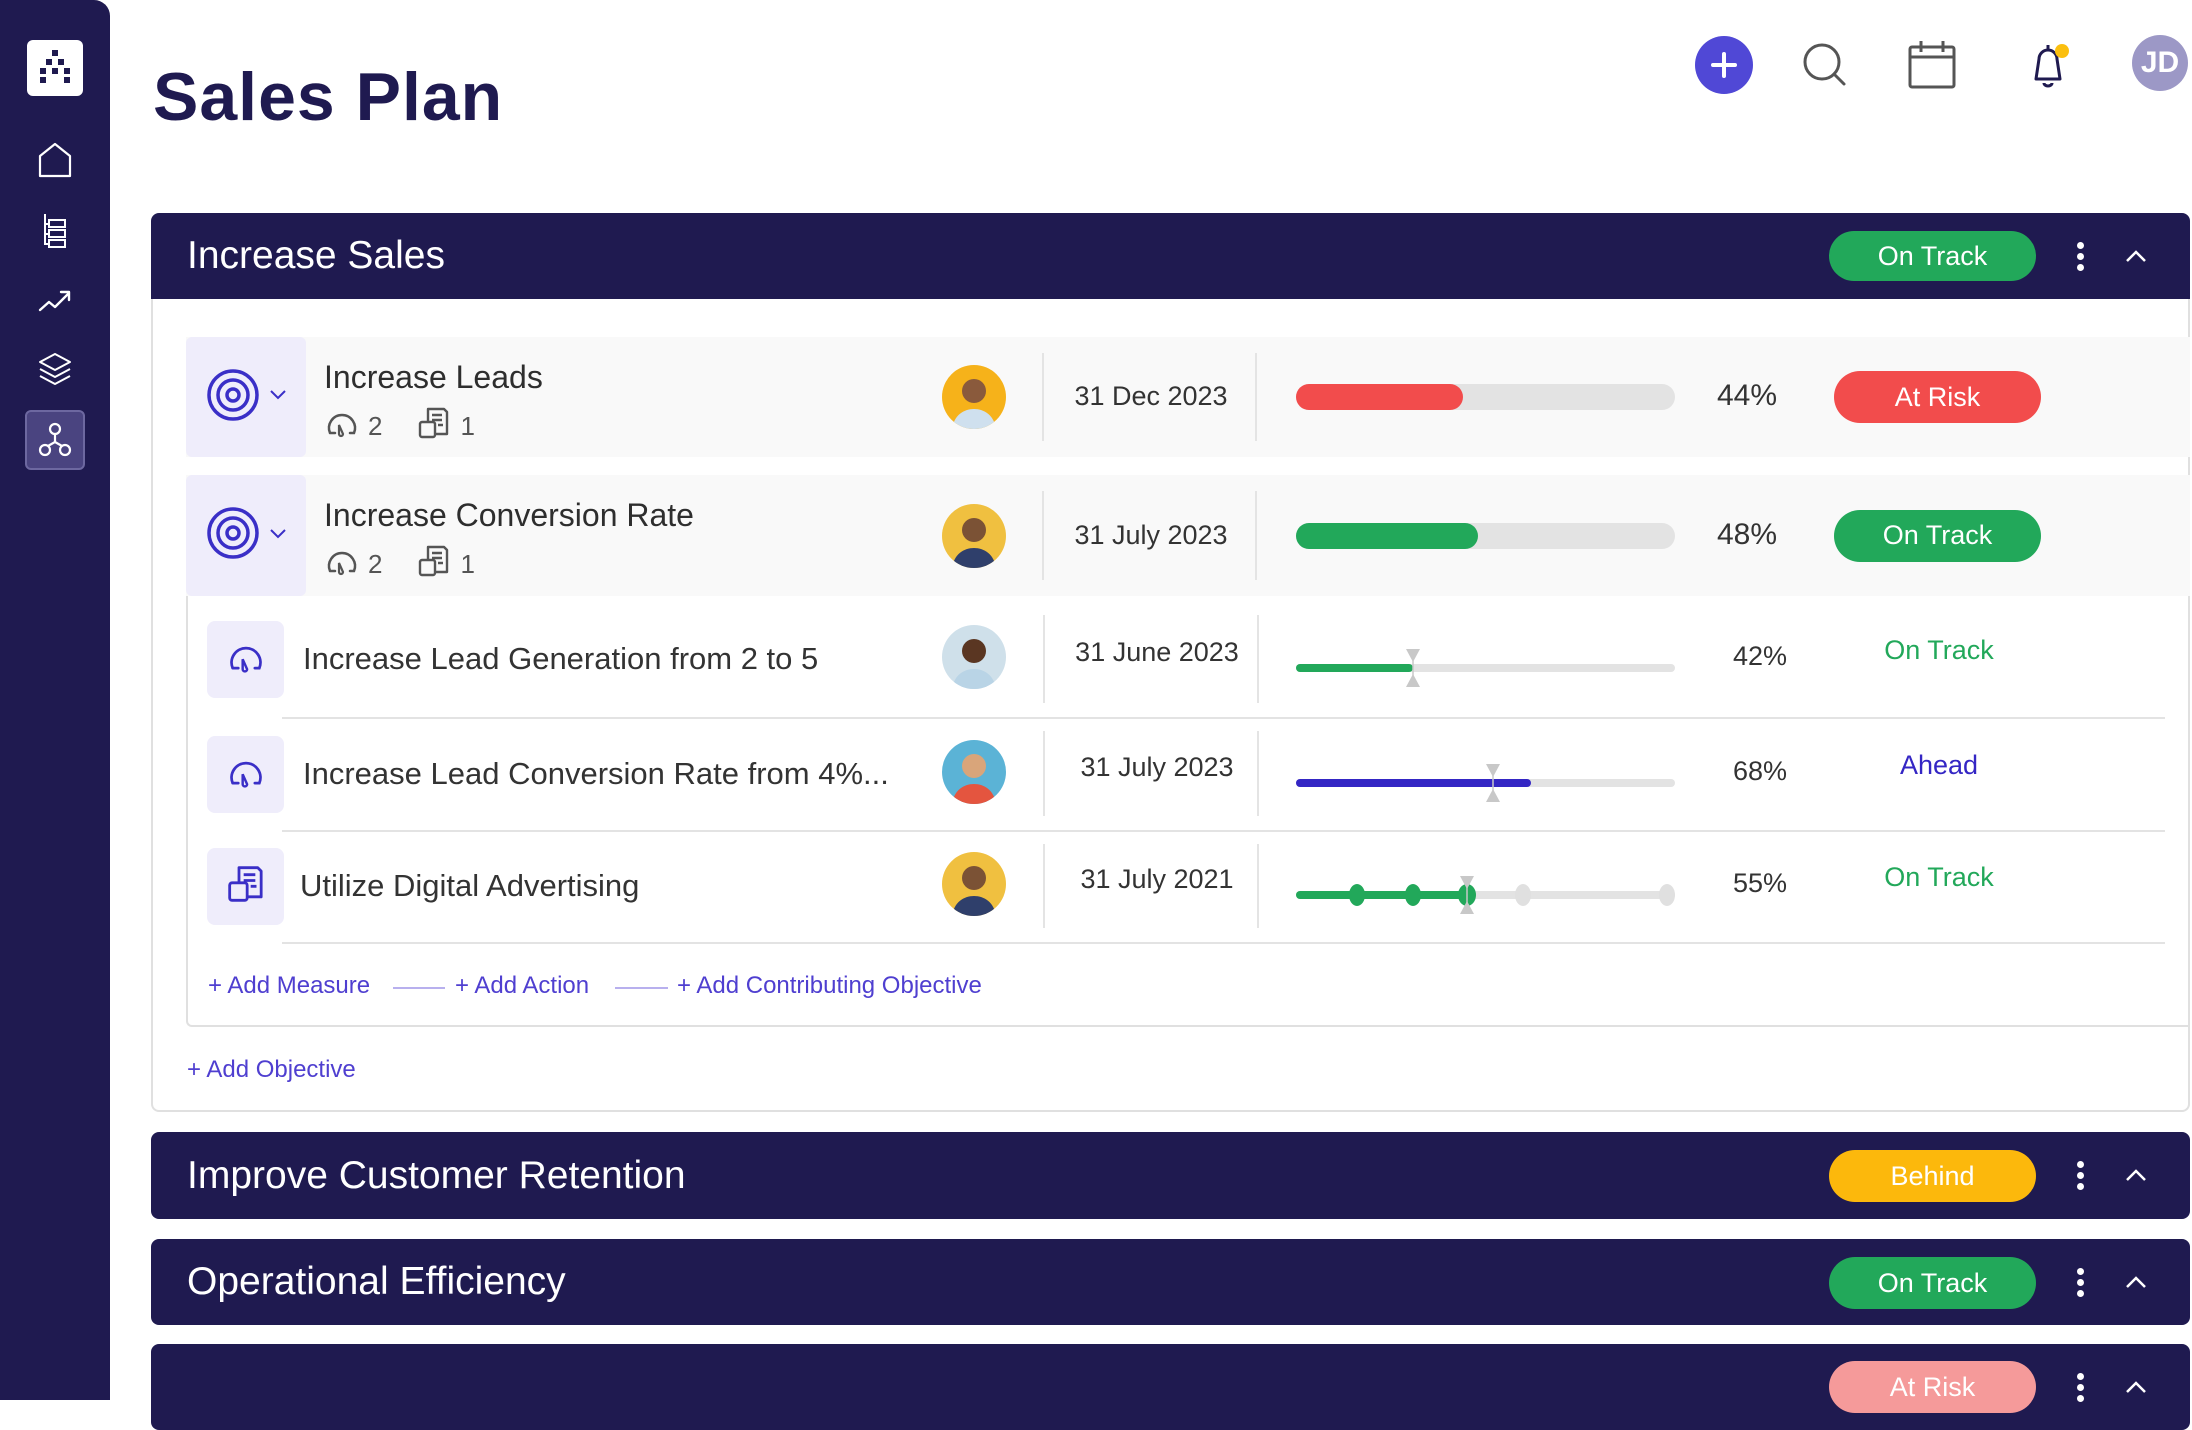 This screenshot has height=1430, width=2192. I want to click on action-title: Utilize Digital Advertising, so click(470, 885).